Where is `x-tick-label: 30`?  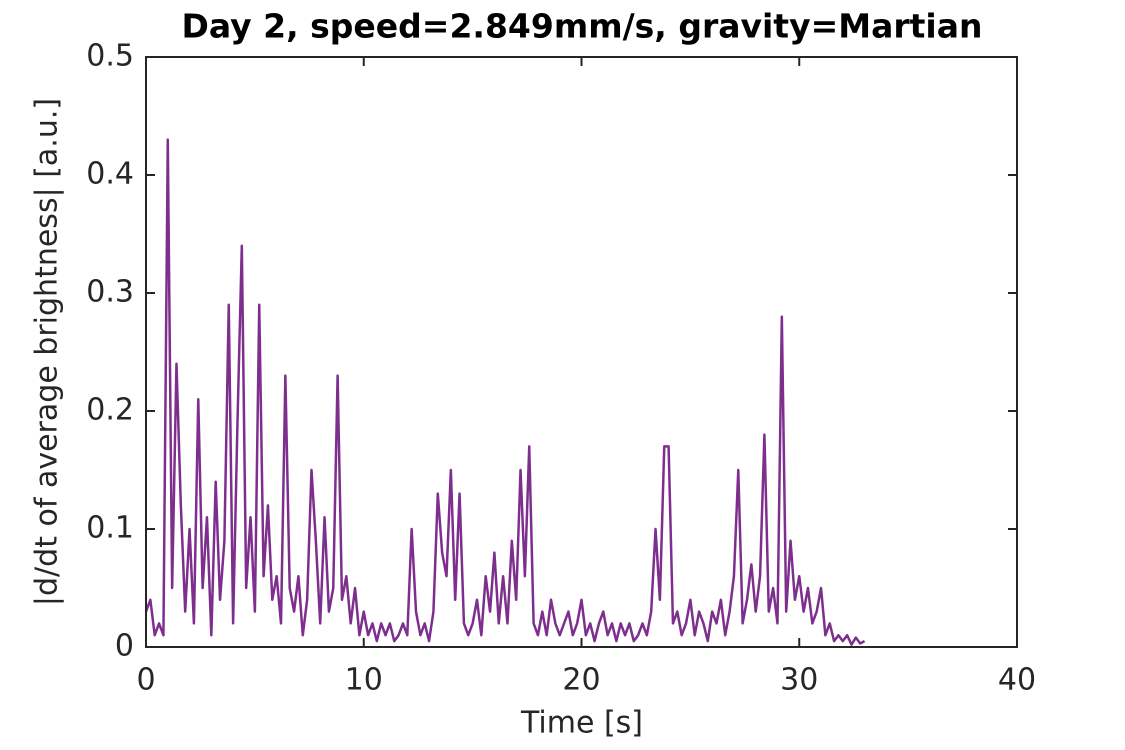 x-tick-label: 30 is located at coordinates (799, 680).